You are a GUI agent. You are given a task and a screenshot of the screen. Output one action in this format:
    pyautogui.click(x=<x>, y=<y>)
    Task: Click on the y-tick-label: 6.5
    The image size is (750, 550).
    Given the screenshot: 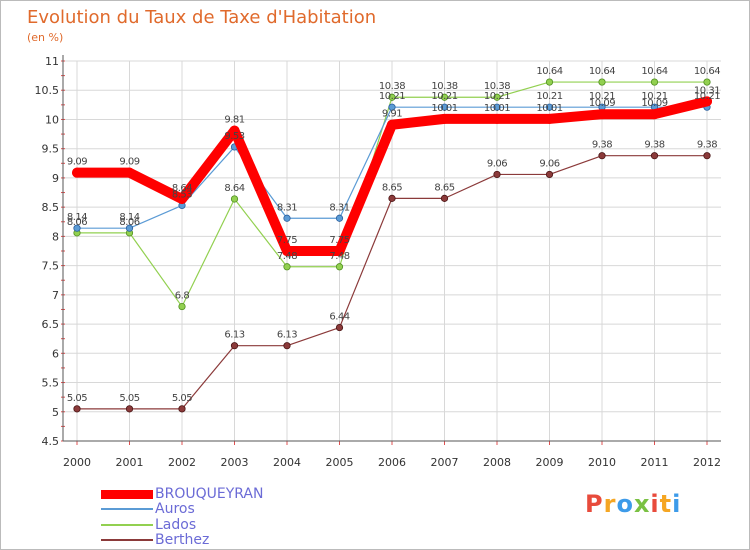 What is the action you would take?
    pyautogui.click(x=51, y=324)
    